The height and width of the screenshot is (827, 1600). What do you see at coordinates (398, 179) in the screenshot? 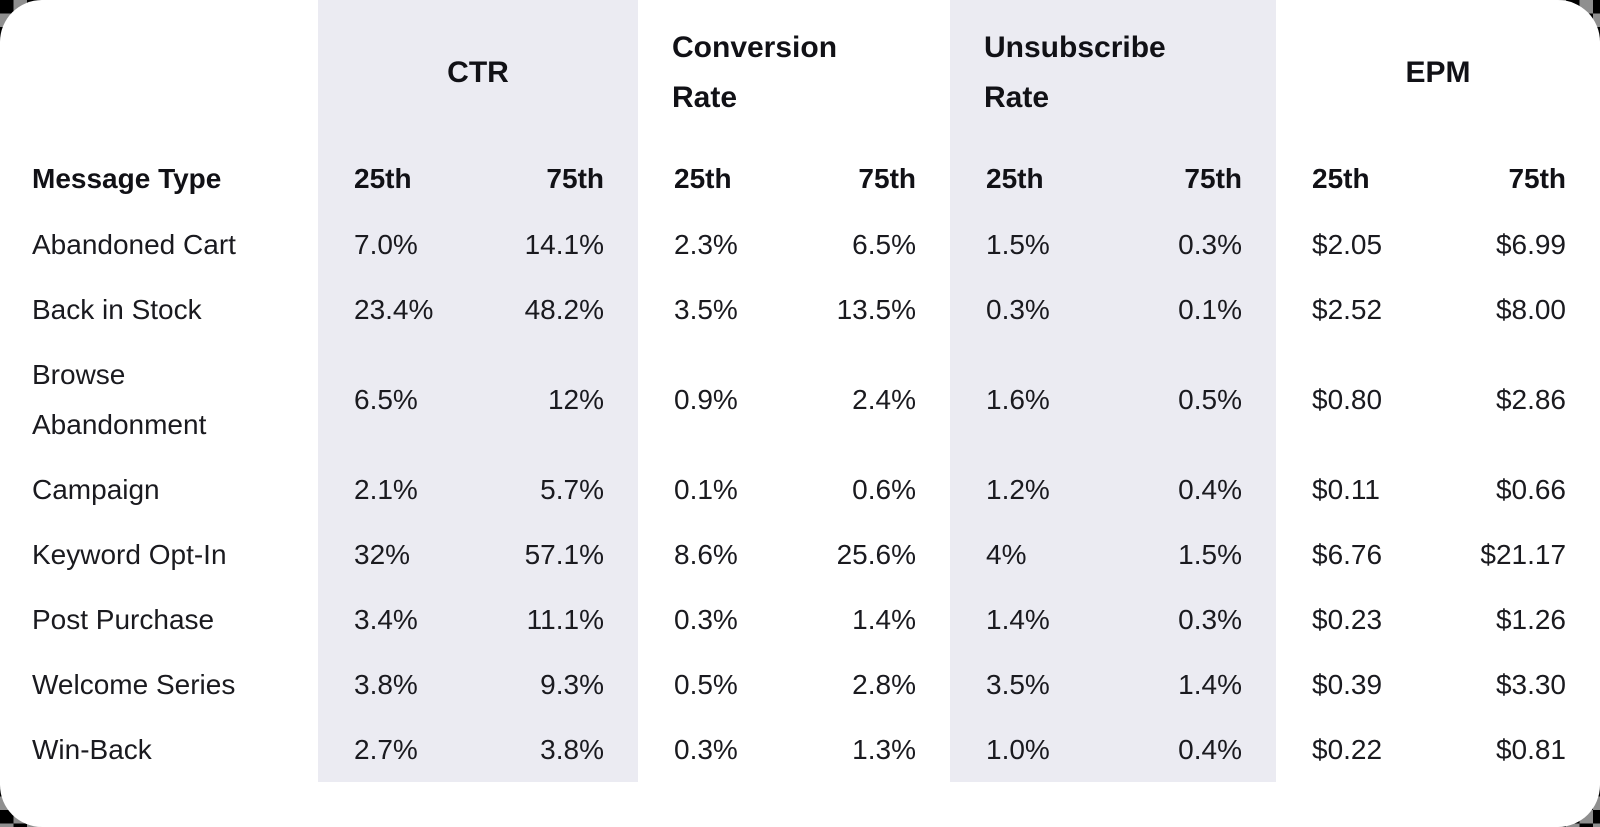
I see `column-header-ctr-25th: 25th` at bounding box center [398, 179].